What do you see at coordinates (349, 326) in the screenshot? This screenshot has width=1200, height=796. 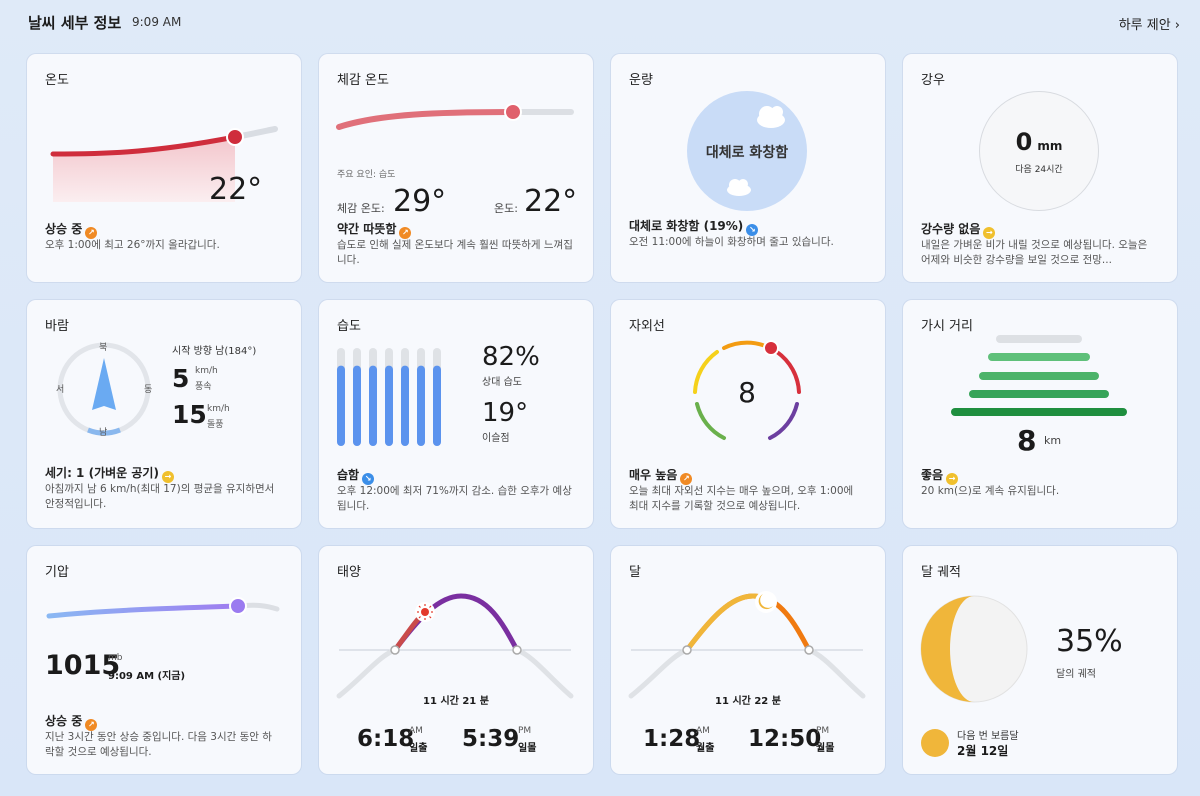 I see `card-title: 습도` at bounding box center [349, 326].